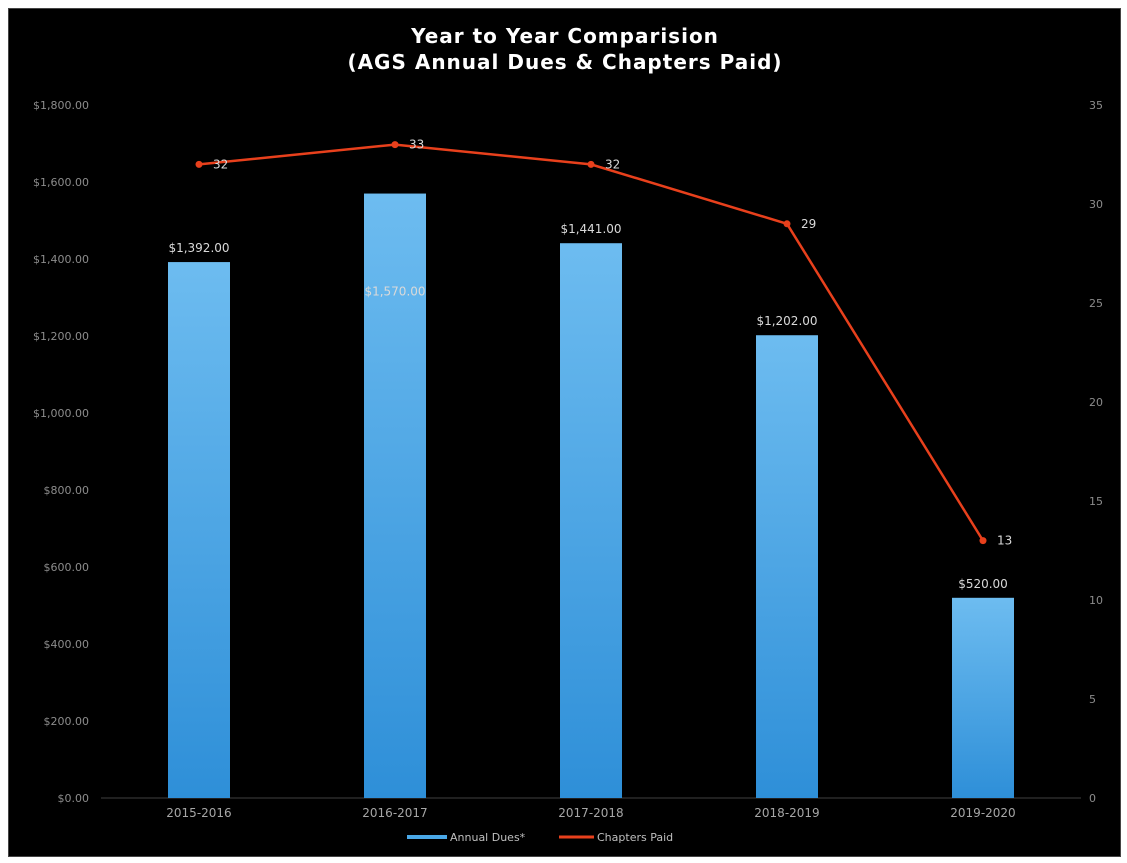 This screenshot has height=863, width=1127. Describe the element at coordinates (61, 259) in the screenshot. I see `left-axis-tick-label: $1,400.00` at that location.